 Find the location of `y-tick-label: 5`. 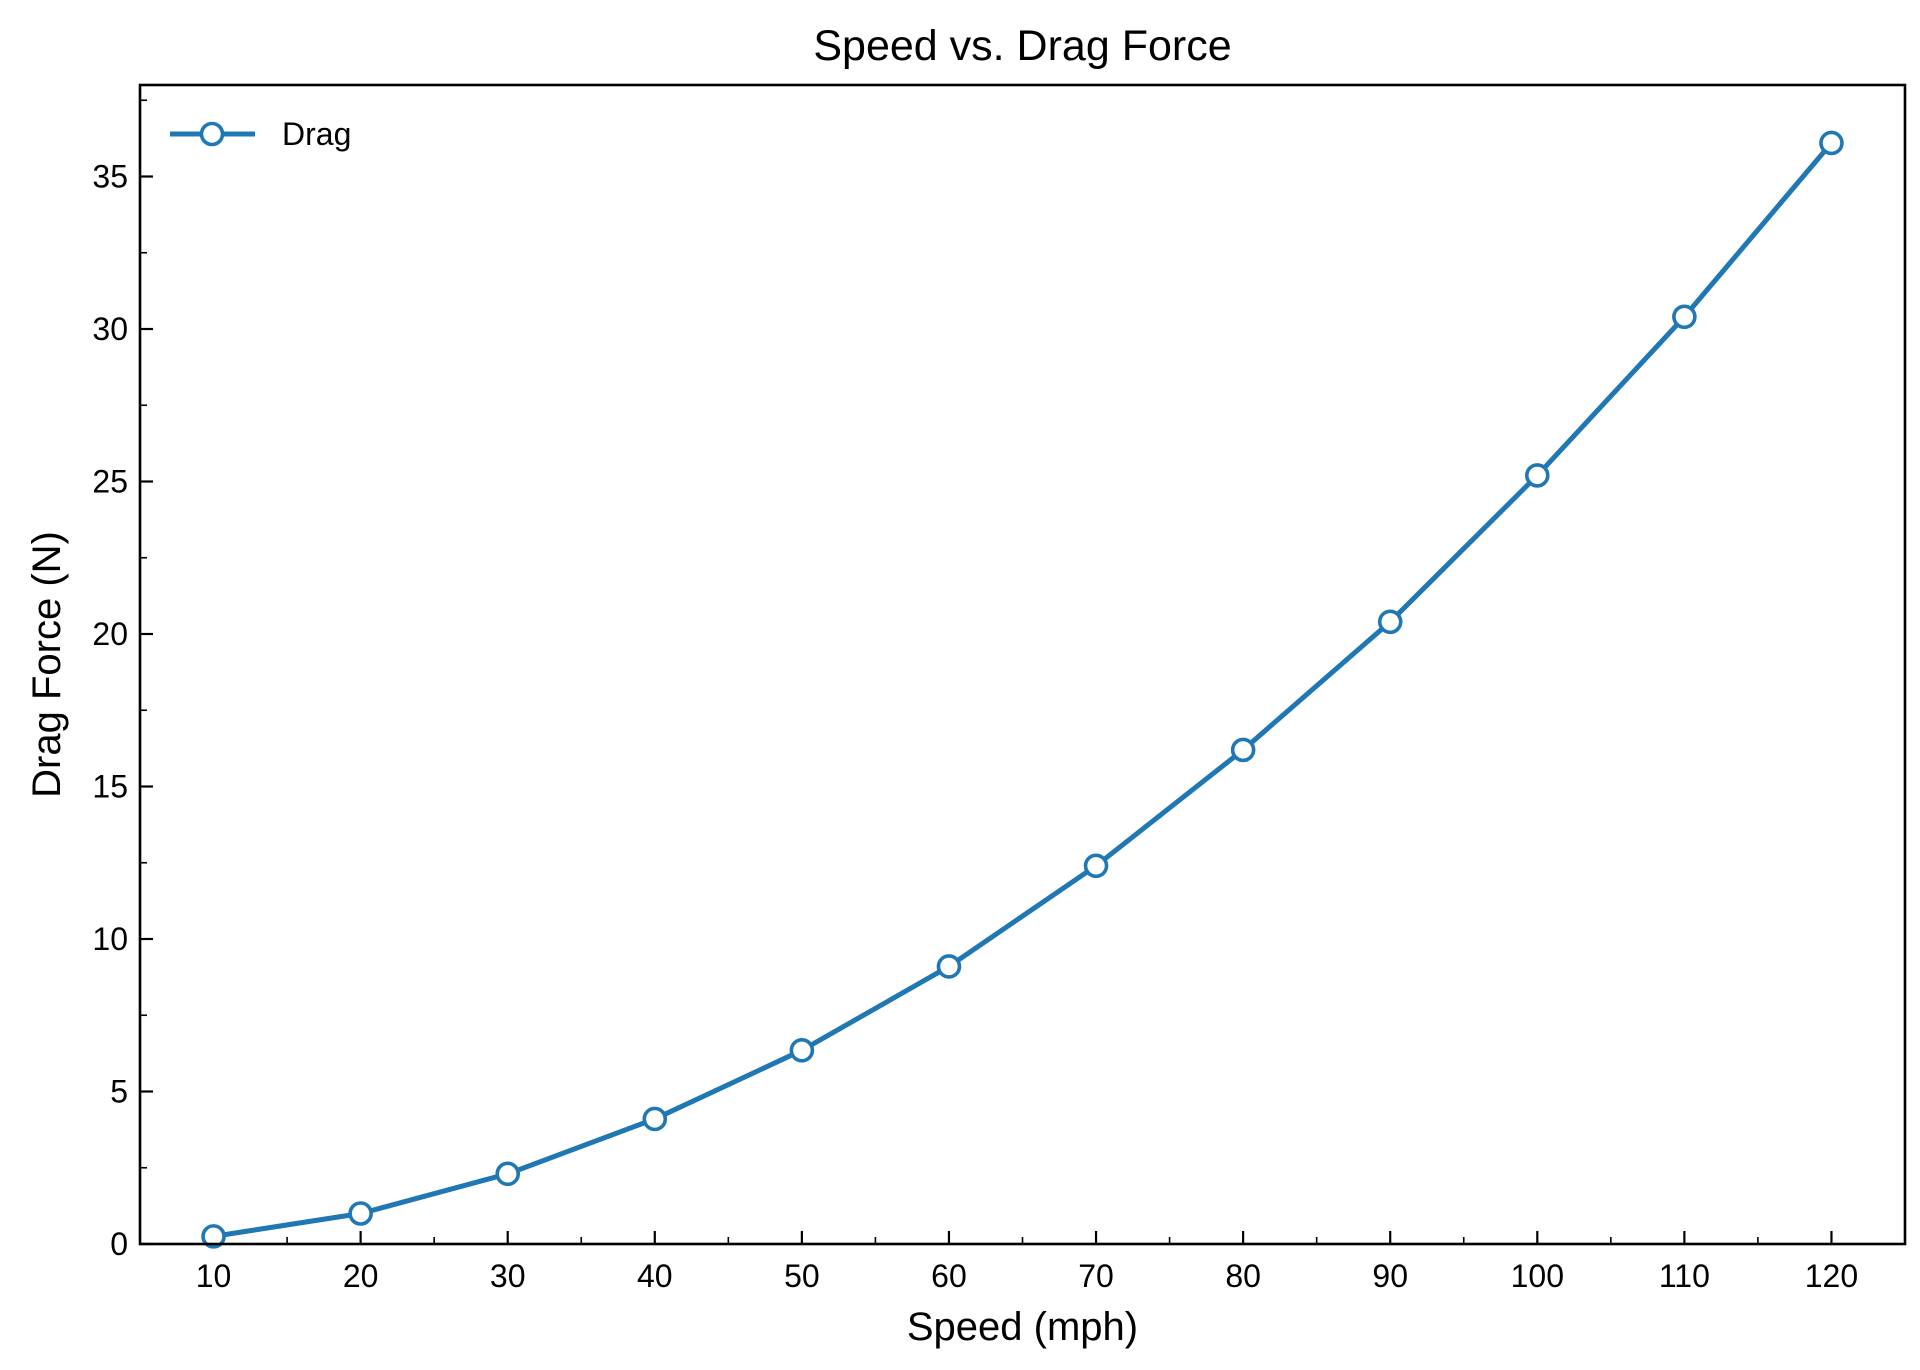

y-tick-label: 5 is located at coordinates (119, 1092).